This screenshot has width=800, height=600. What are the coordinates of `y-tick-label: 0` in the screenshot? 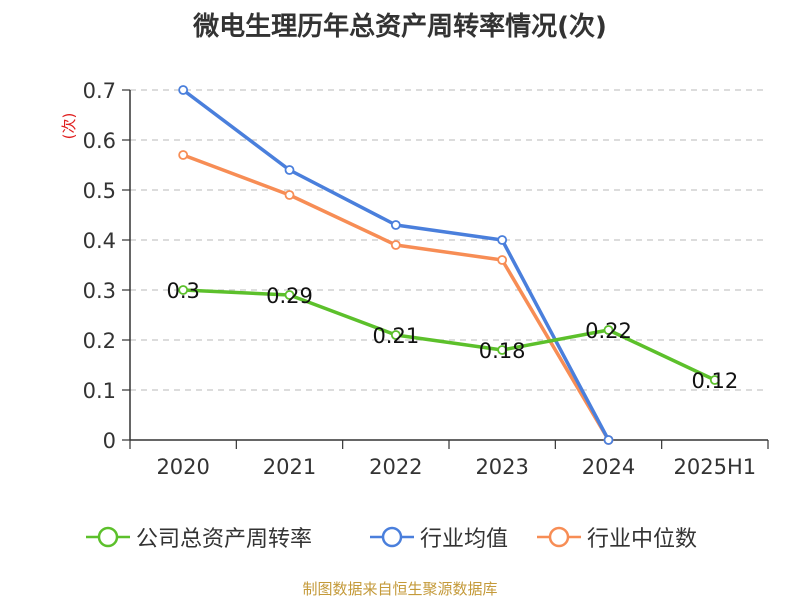 It's located at (109, 441).